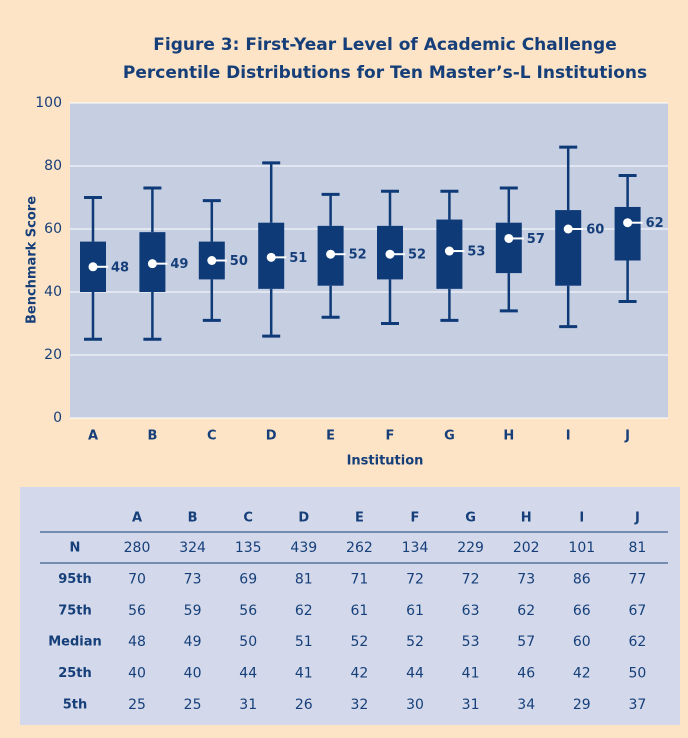  Describe the element at coordinates (637, 518) in the screenshot. I see `column-header: J` at that location.